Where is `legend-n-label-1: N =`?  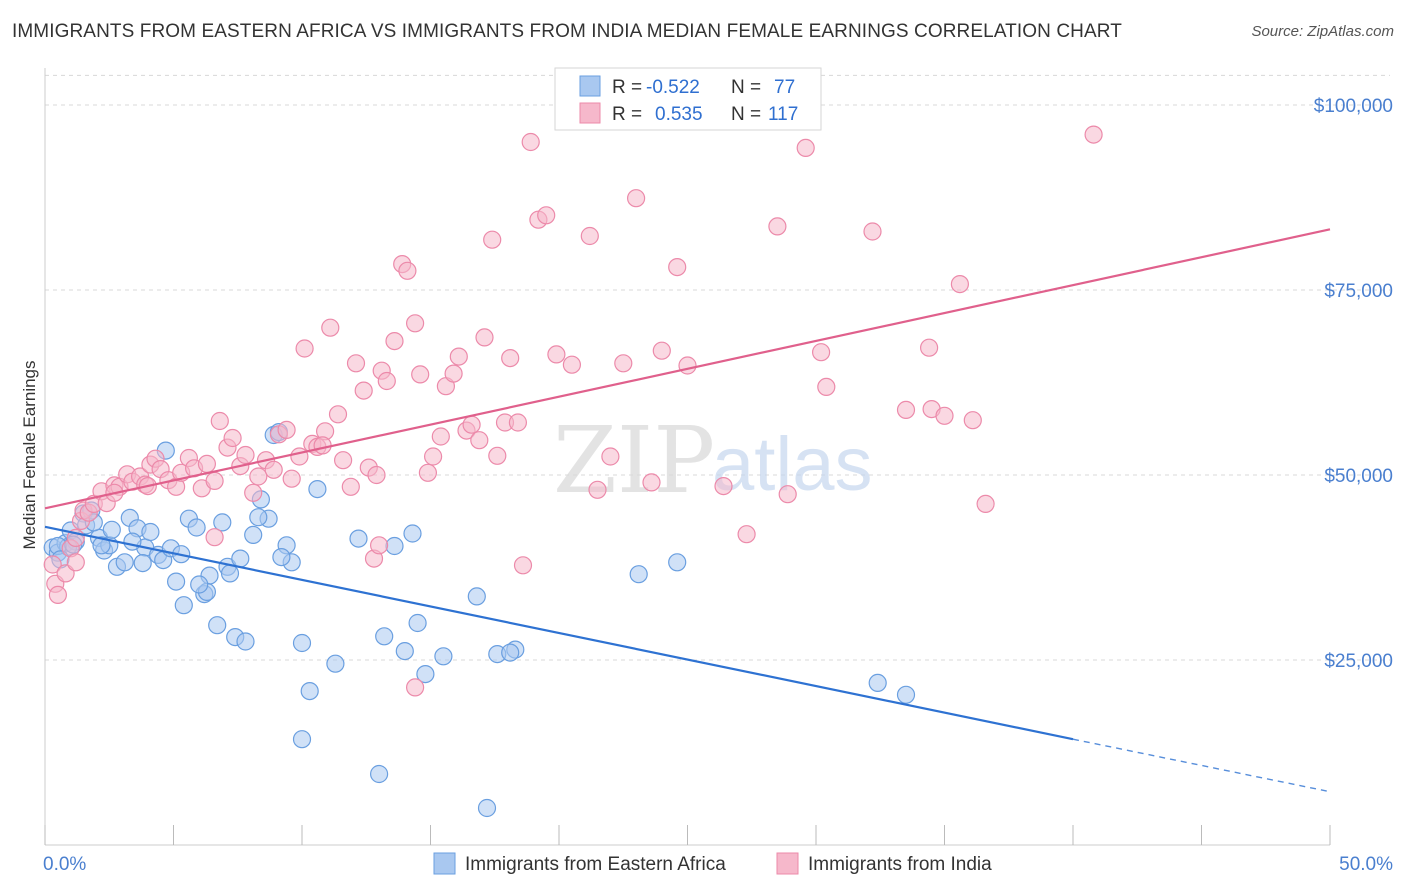
legend-n-label-1: N = is located at coordinates (746, 87).